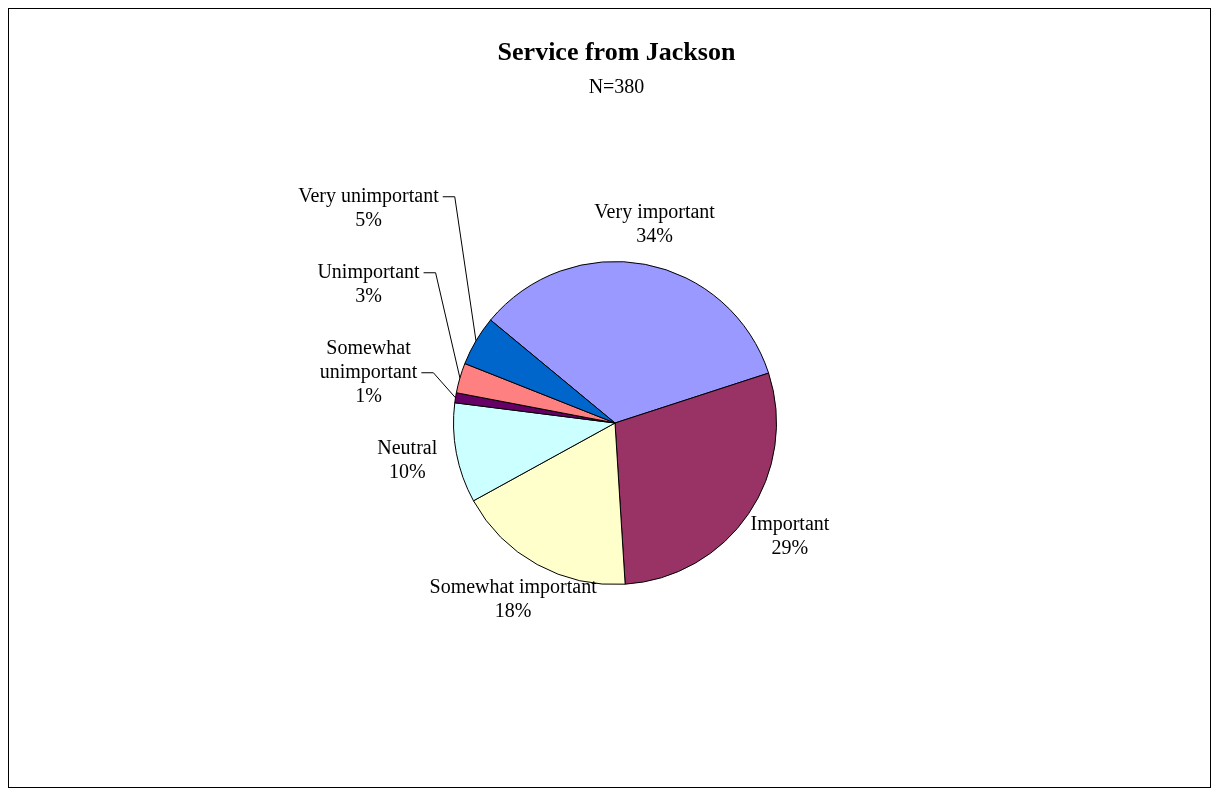 This screenshot has height=789, width=1217. Describe the element at coordinates (513, 609) in the screenshot. I see `data-label: 18%` at that location.